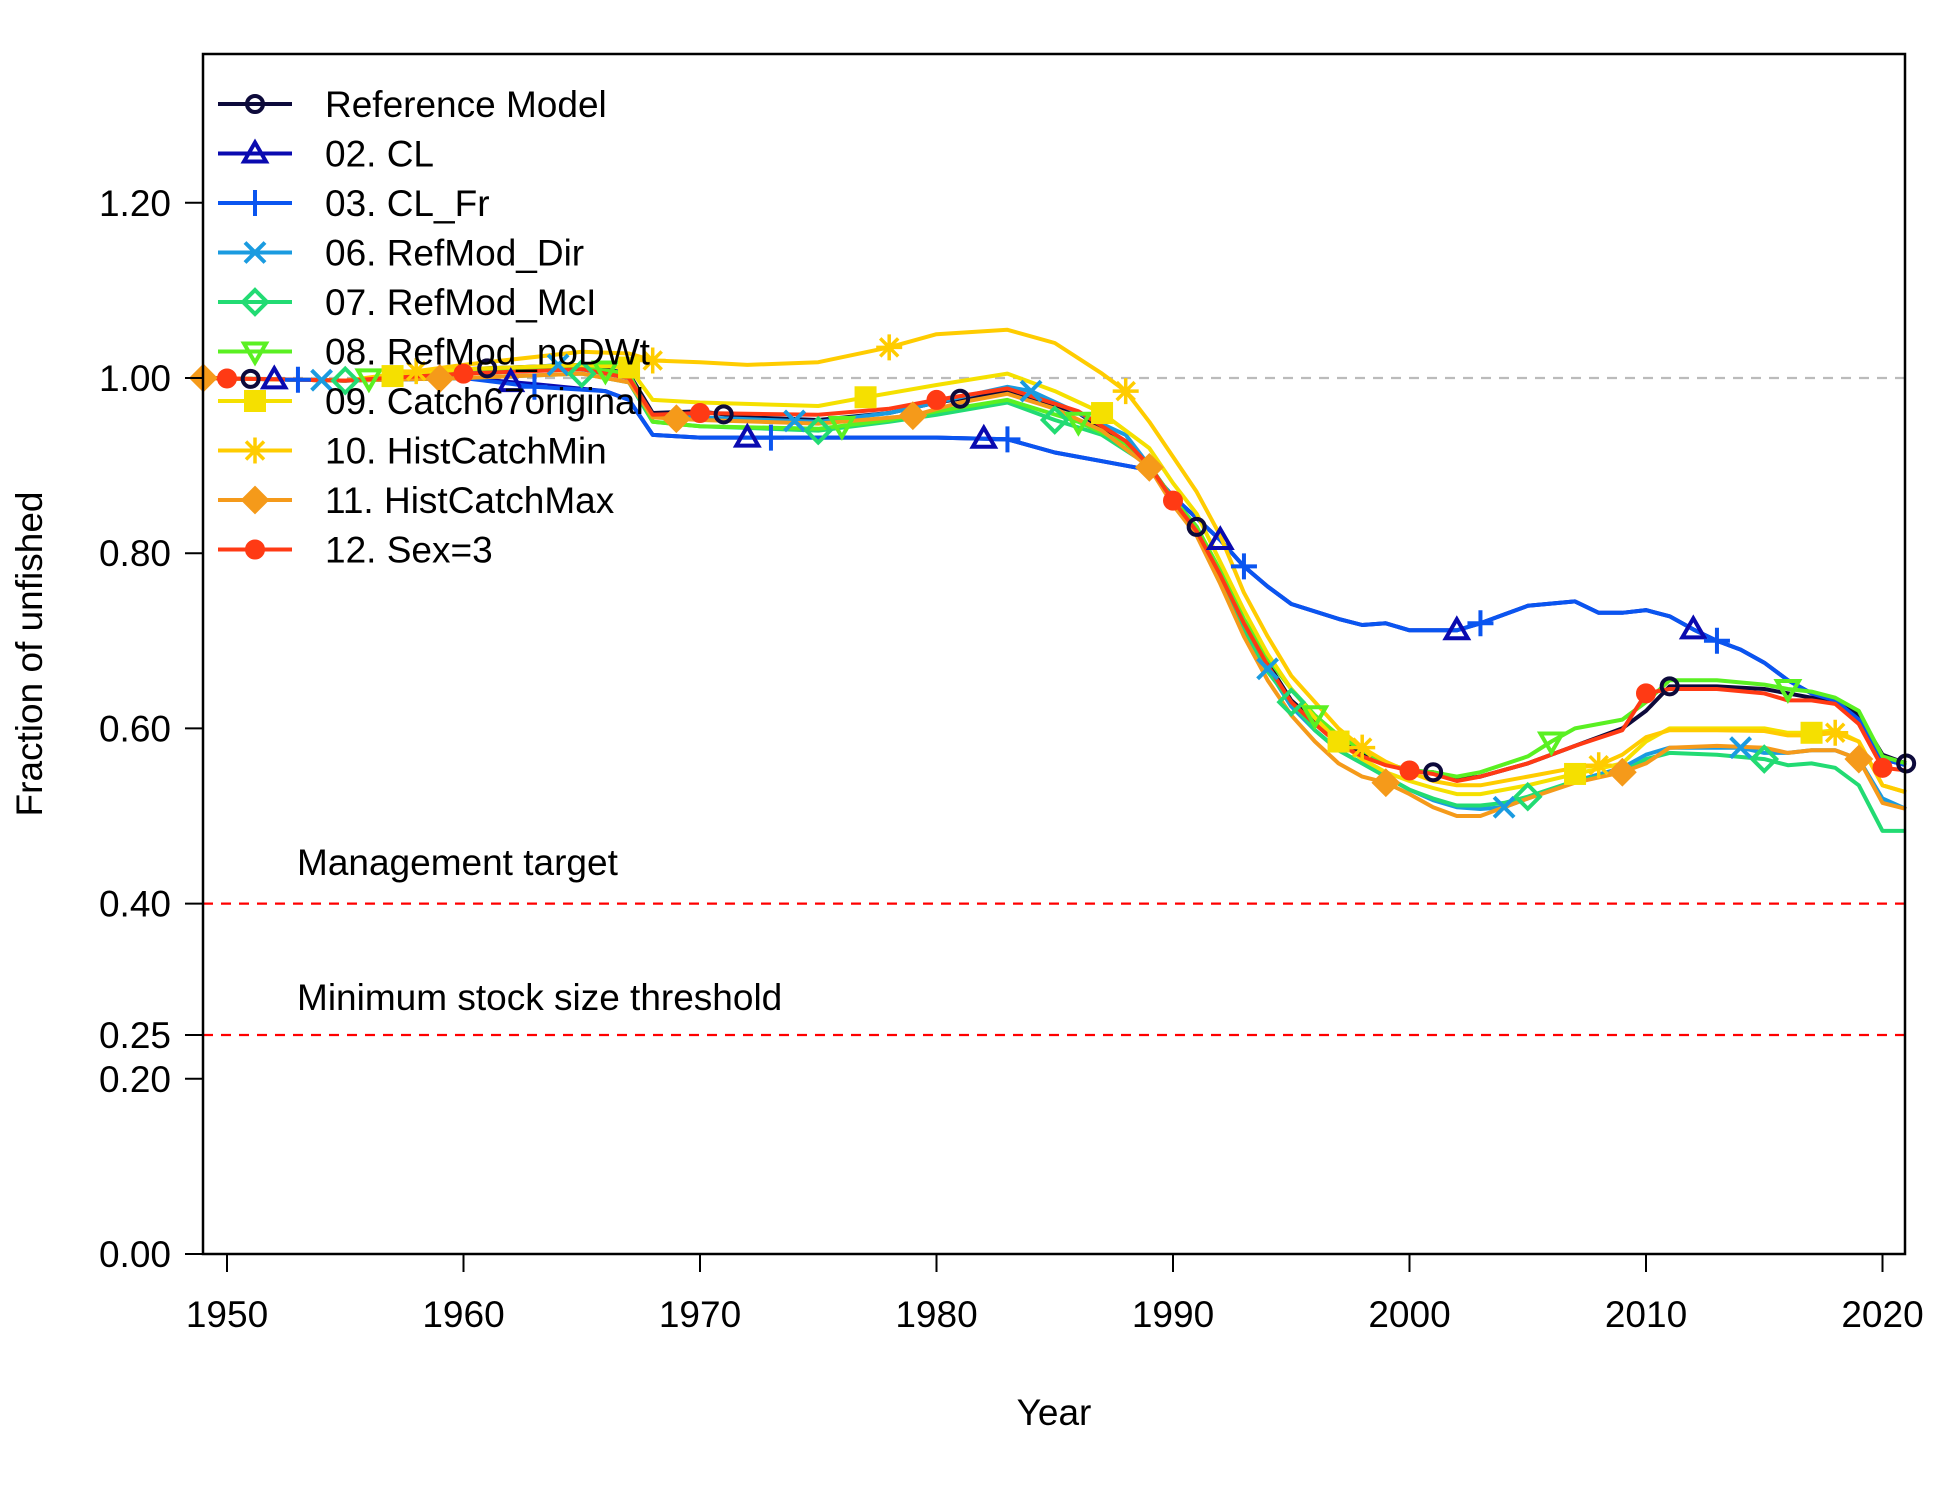 Image resolution: width=1950 pixels, height=1500 pixels. I want to click on x-tick-label: 1950, so click(227, 1314).